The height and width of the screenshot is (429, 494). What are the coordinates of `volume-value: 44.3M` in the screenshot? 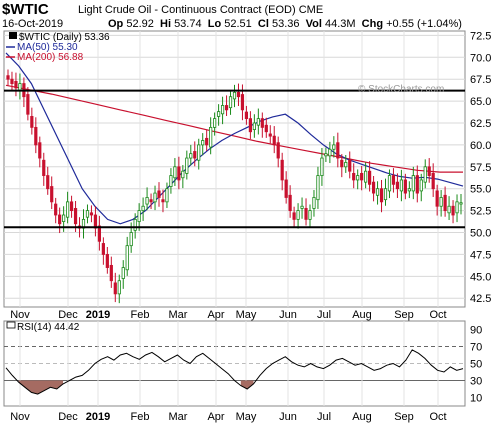 It's located at (340, 24).